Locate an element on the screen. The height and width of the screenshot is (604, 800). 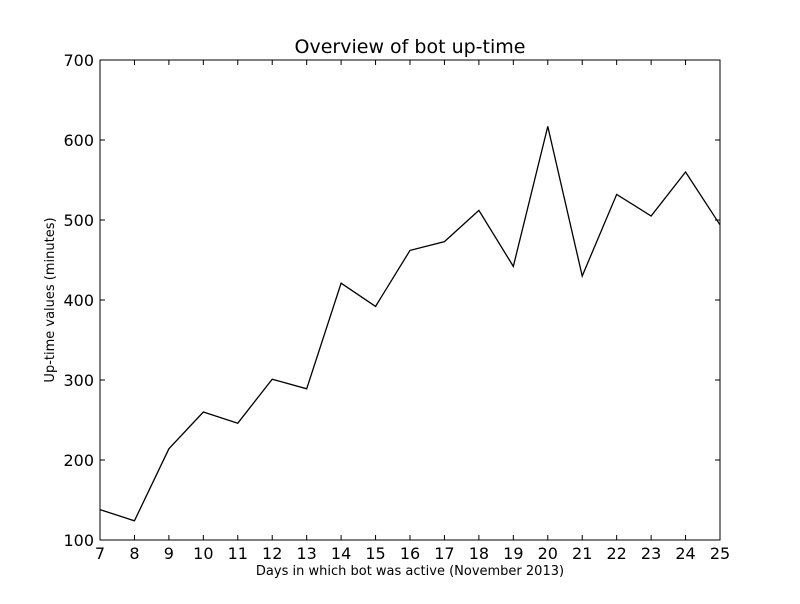
x-tick-label: 18 is located at coordinates (479, 553).